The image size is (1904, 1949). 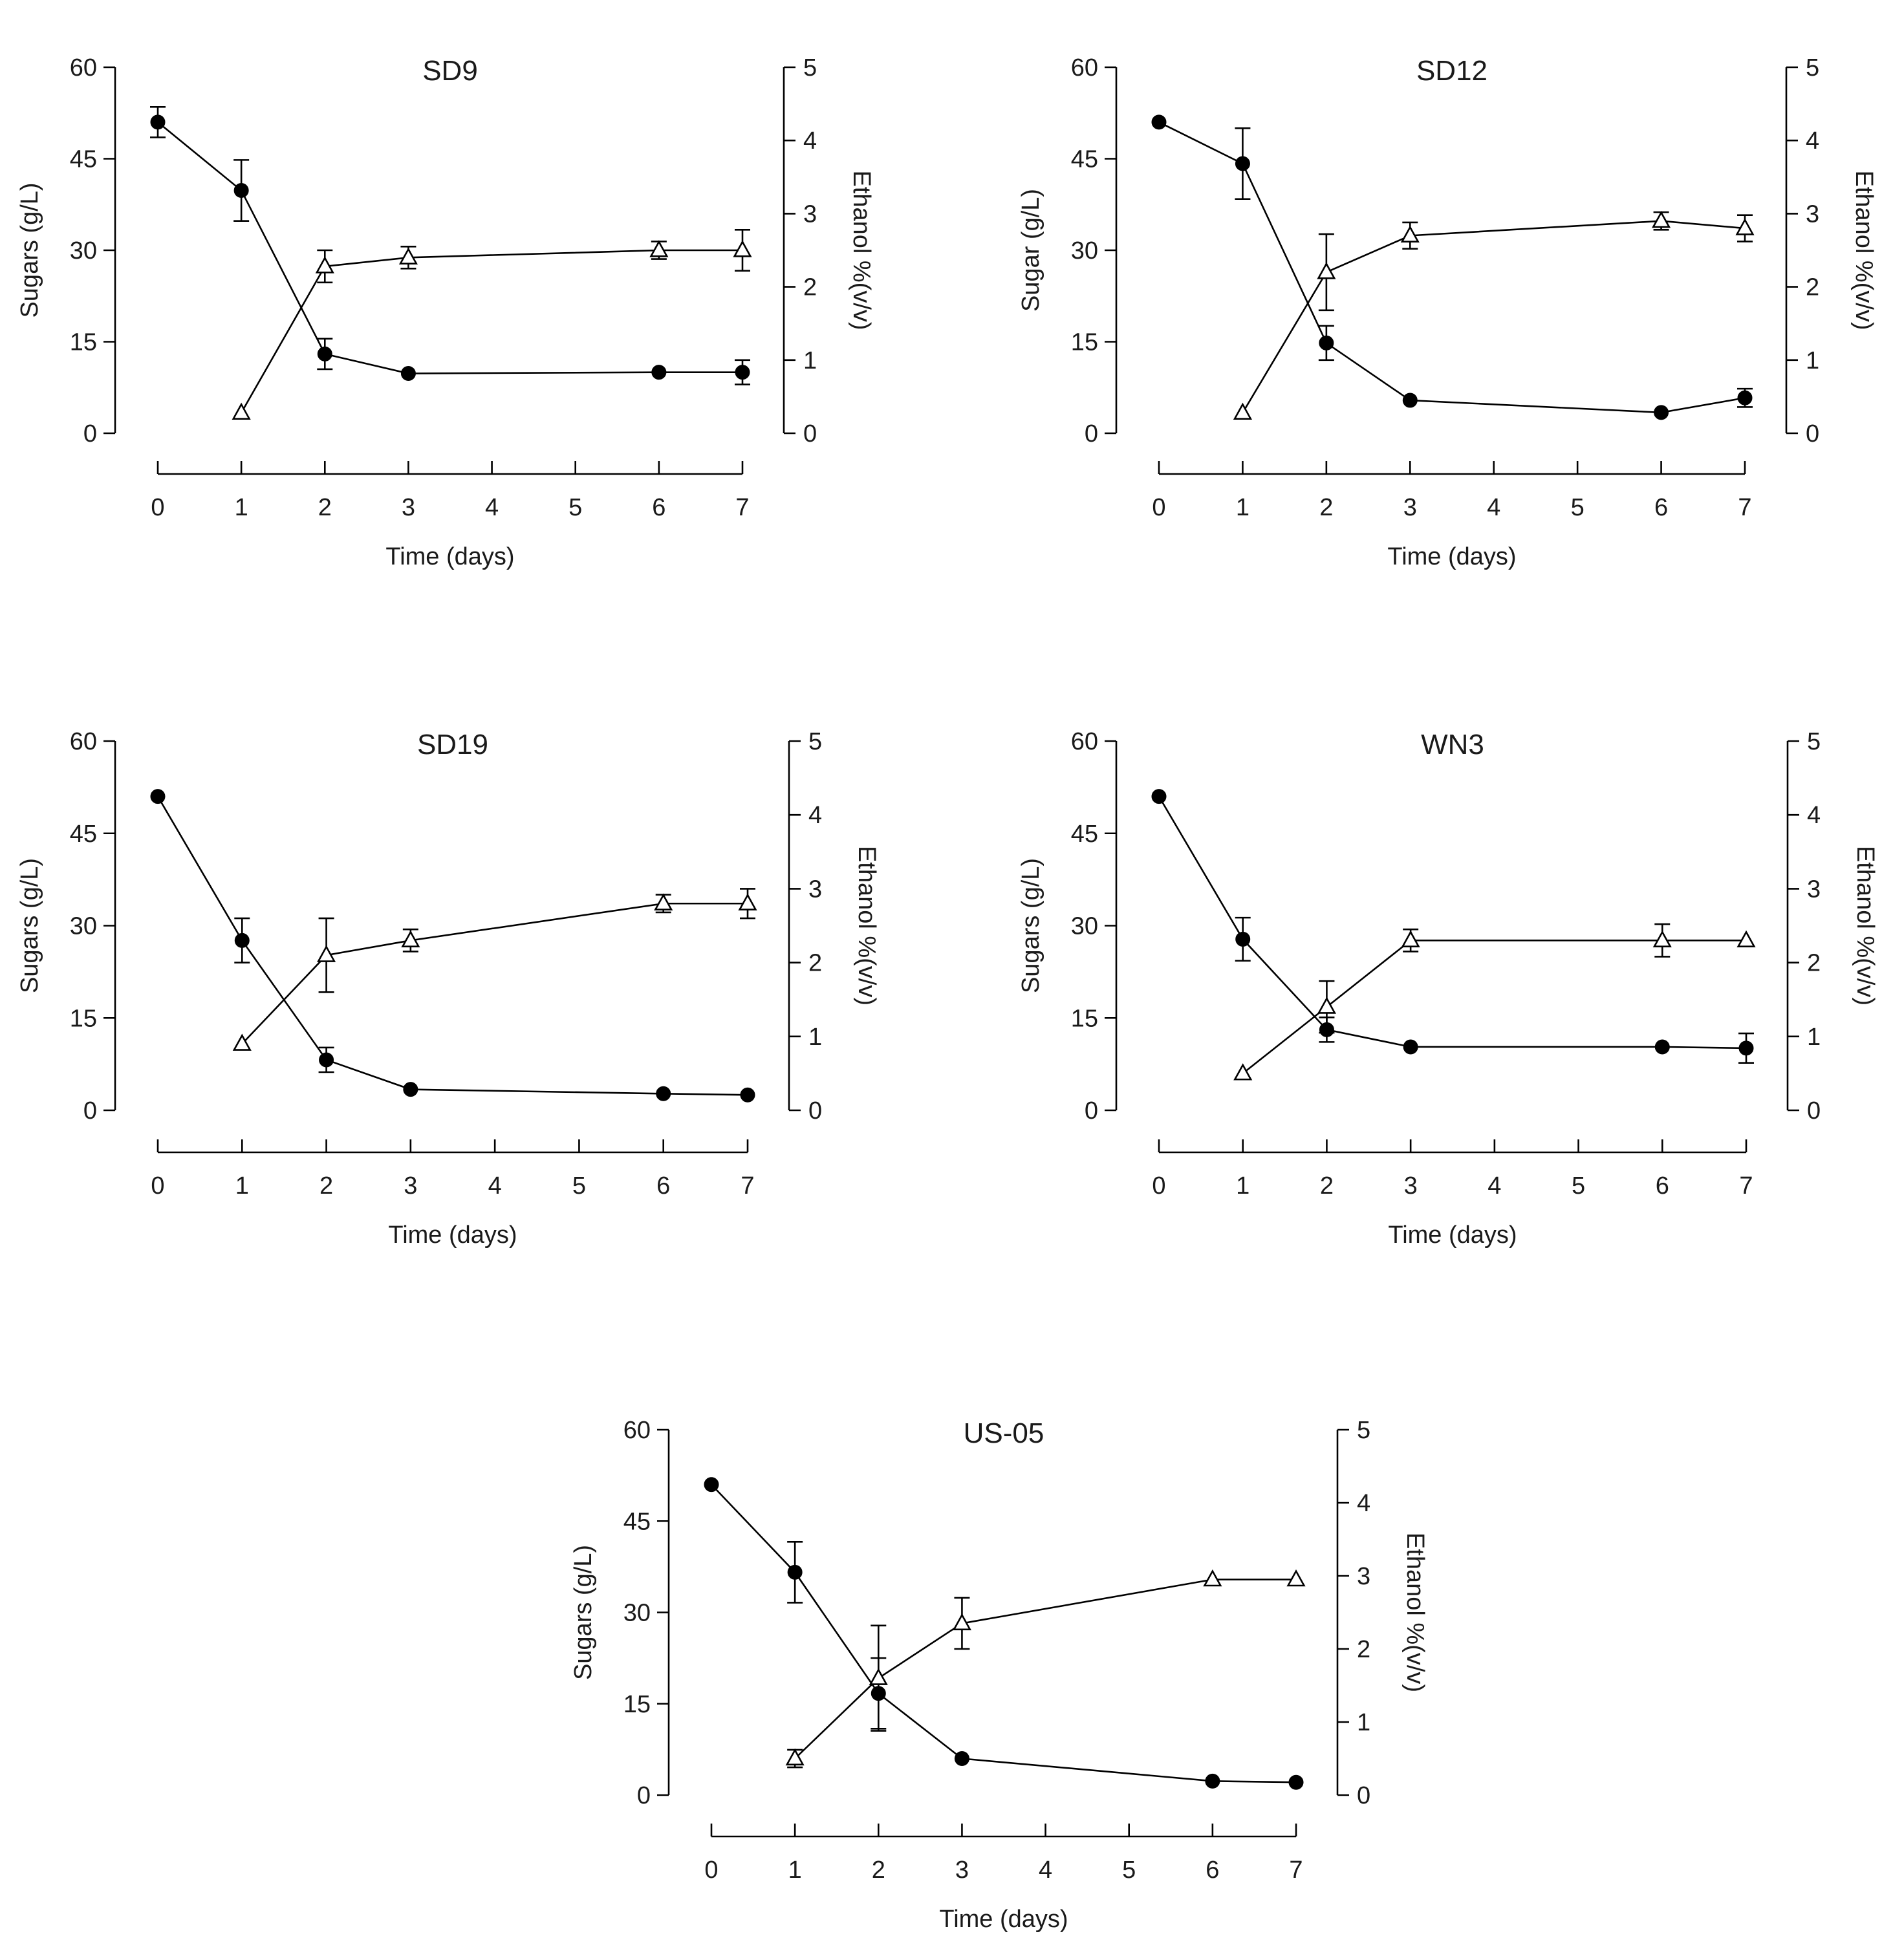 I want to click on chart-title: US-05, so click(x=1004, y=1433).